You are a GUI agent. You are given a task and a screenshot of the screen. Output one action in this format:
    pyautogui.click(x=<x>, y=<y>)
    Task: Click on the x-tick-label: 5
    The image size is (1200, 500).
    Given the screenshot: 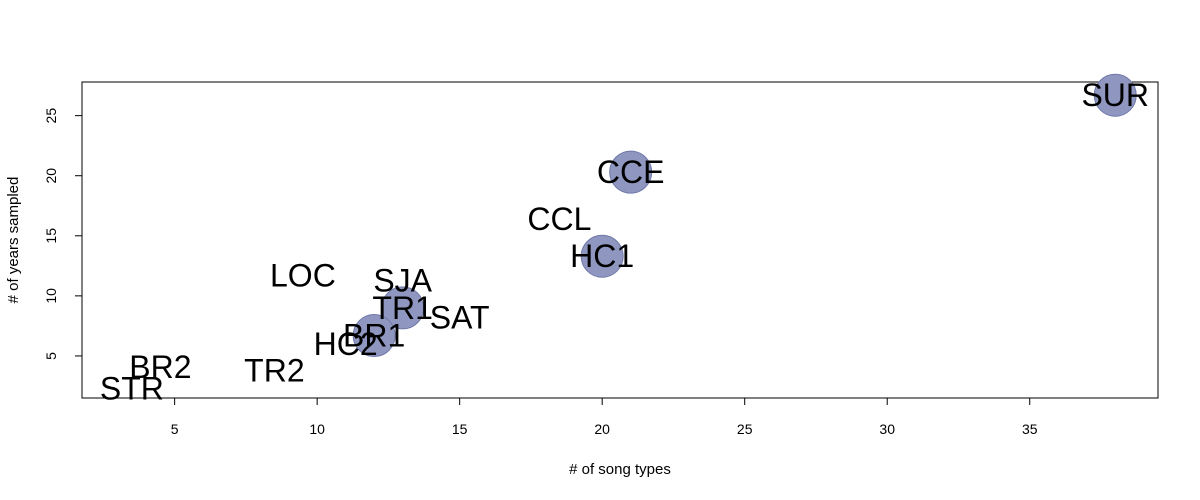 What is the action you would take?
    pyautogui.click(x=175, y=429)
    